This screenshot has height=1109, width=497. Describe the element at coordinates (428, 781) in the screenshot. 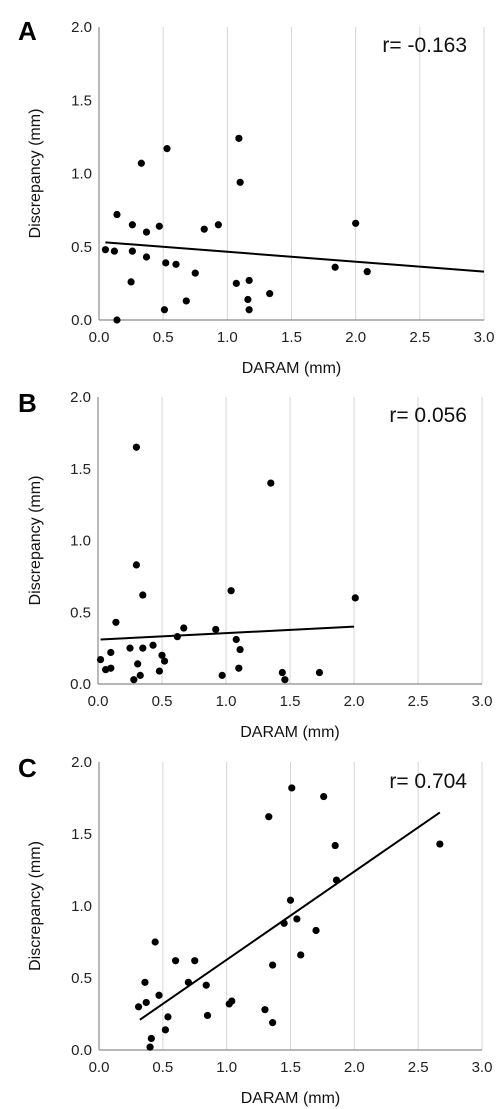

I see `panel-c-r-annotation: r= 0.704` at that location.